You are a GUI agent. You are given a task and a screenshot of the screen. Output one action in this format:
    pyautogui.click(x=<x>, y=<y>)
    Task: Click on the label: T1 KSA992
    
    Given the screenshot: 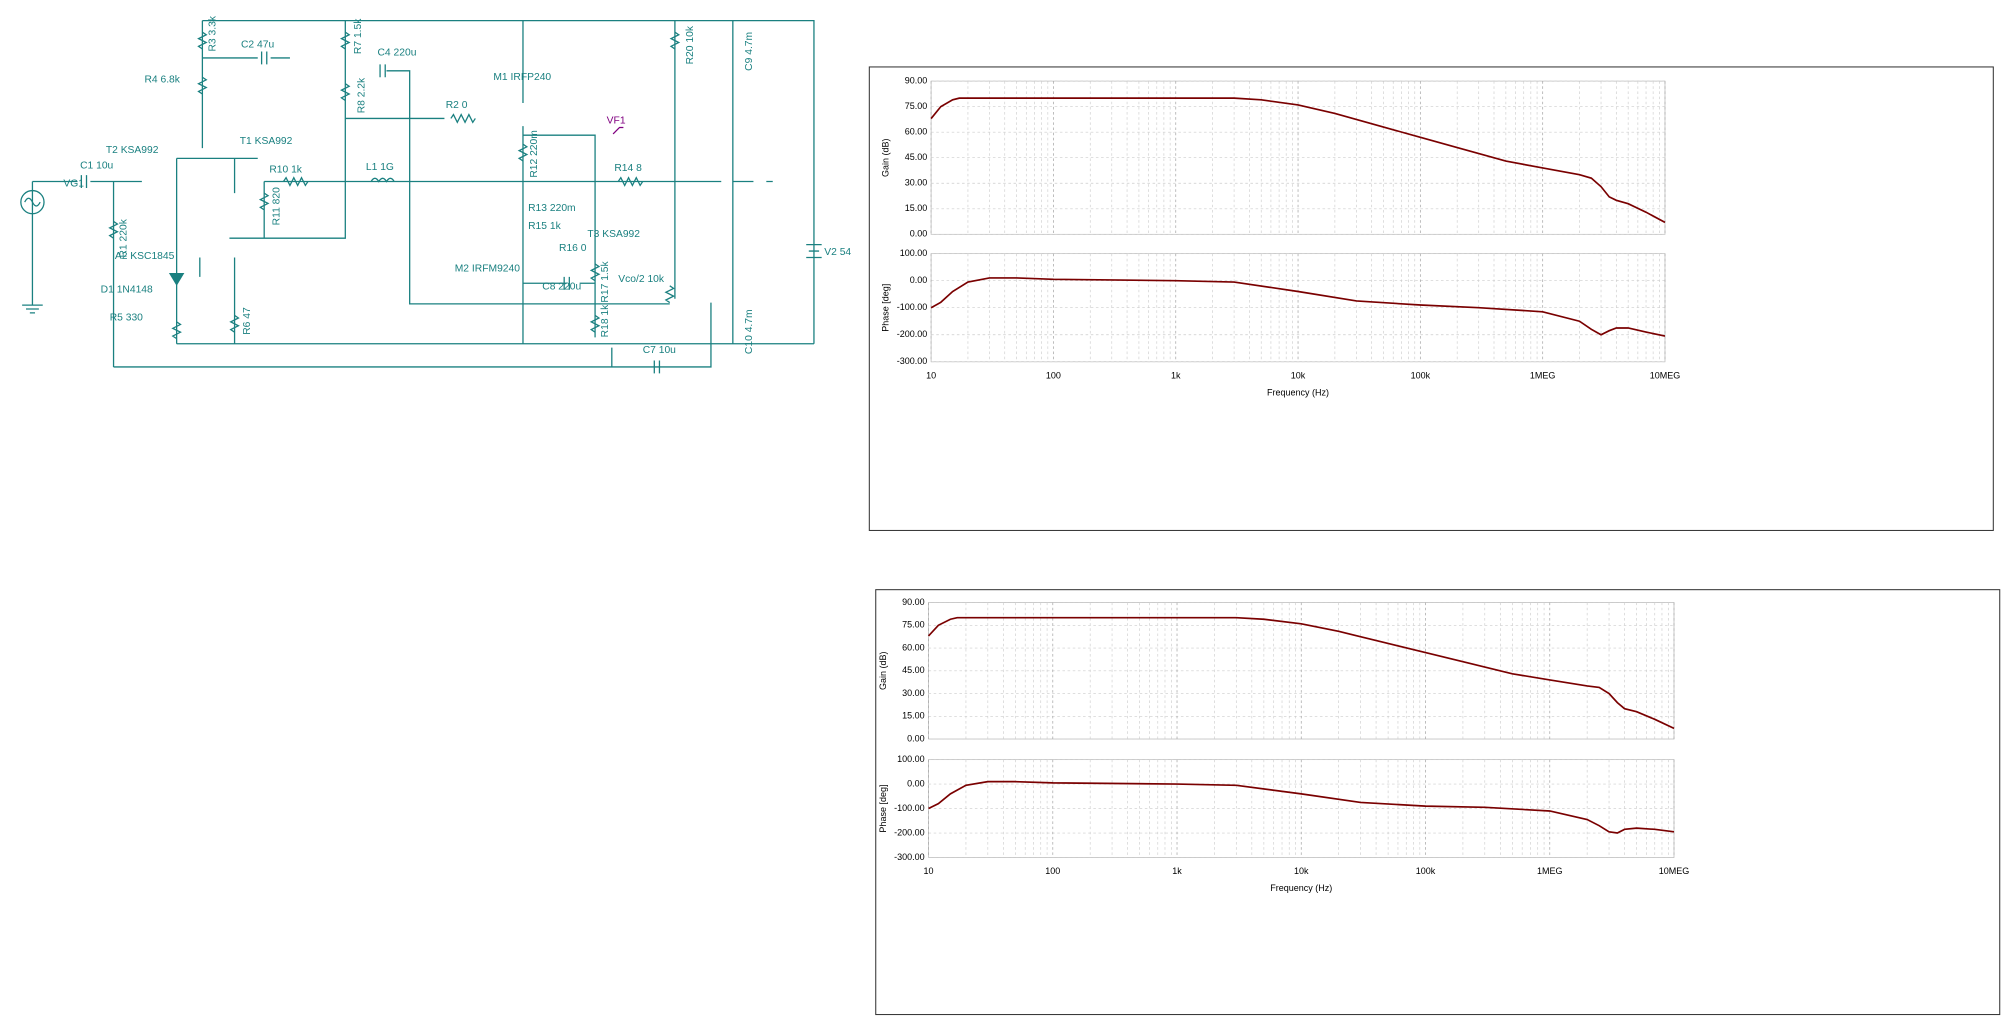 What is the action you would take?
    pyautogui.click(x=266, y=141)
    